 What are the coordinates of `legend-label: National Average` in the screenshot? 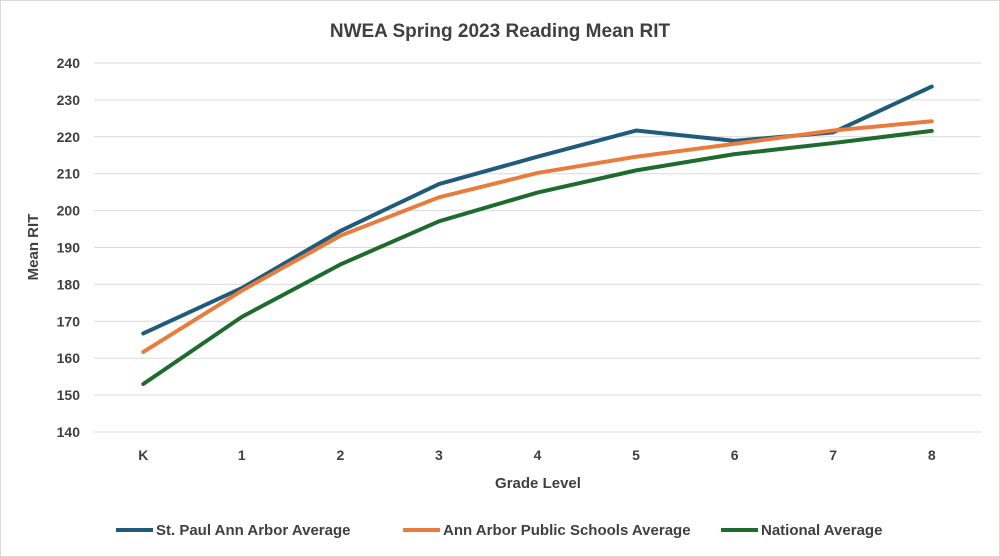 It's located at (821, 530).